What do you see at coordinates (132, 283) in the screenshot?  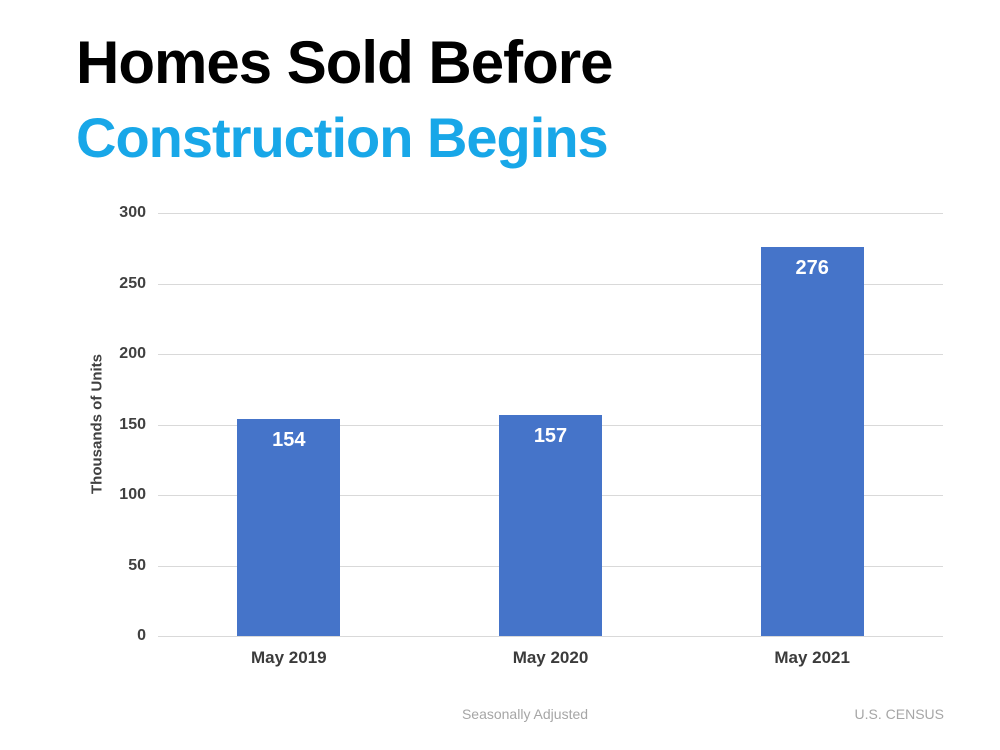 I see `y-tick-label: 250` at bounding box center [132, 283].